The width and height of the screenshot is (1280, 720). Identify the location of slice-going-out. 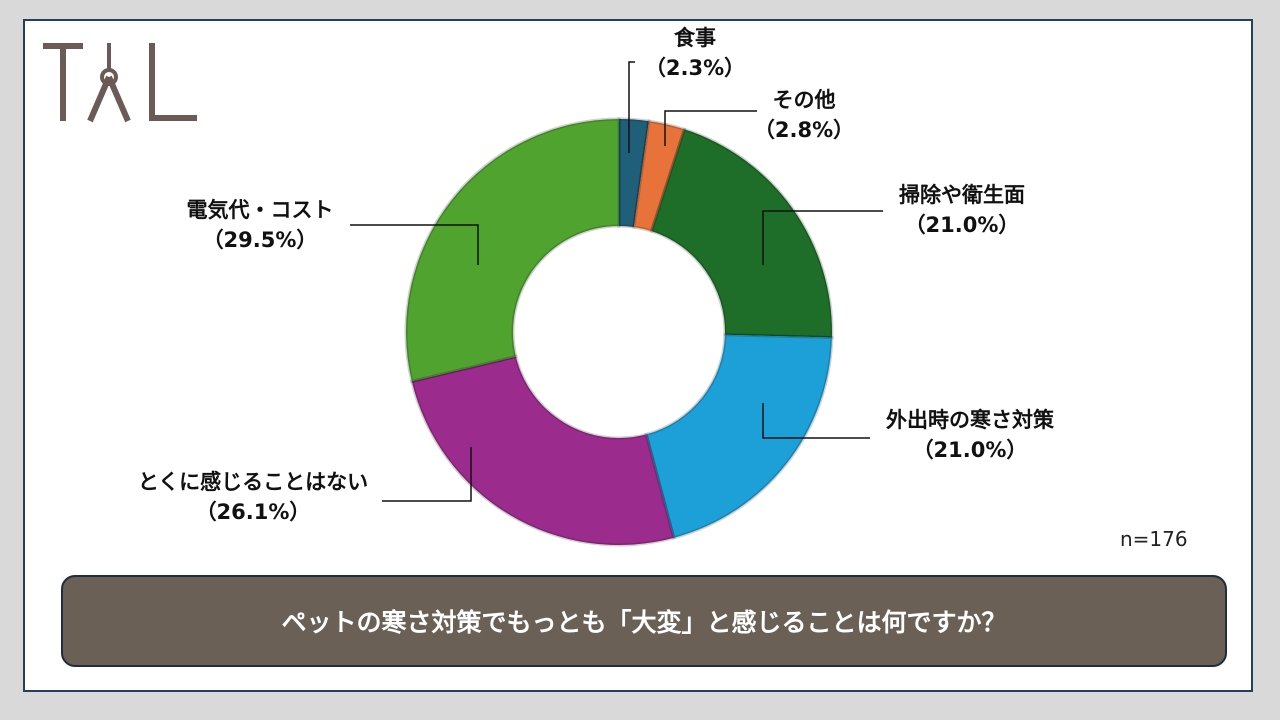
(739, 436).